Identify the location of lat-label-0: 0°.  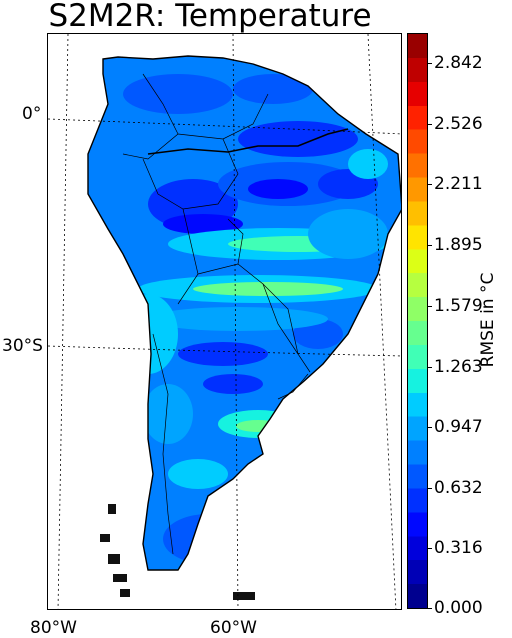
(32, 114).